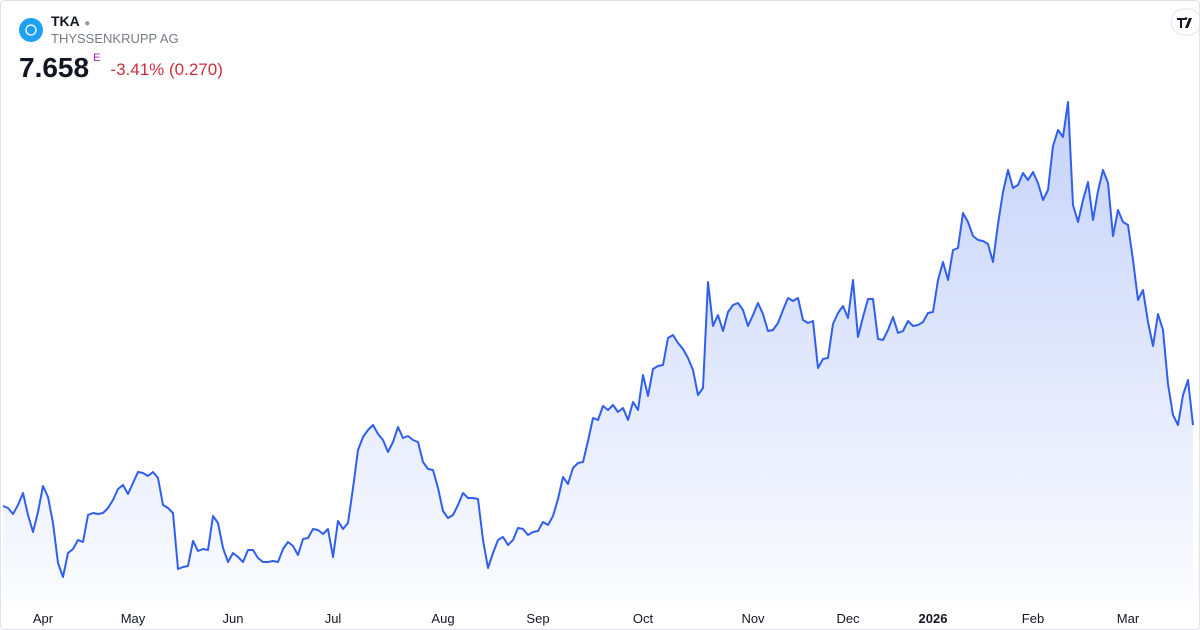 This screenshot has height=630, width=1200. What do you see at coordinates (933, 618) in the screenshot?
I see `x-tick-label: 2026` at bounding box center [933, 618].